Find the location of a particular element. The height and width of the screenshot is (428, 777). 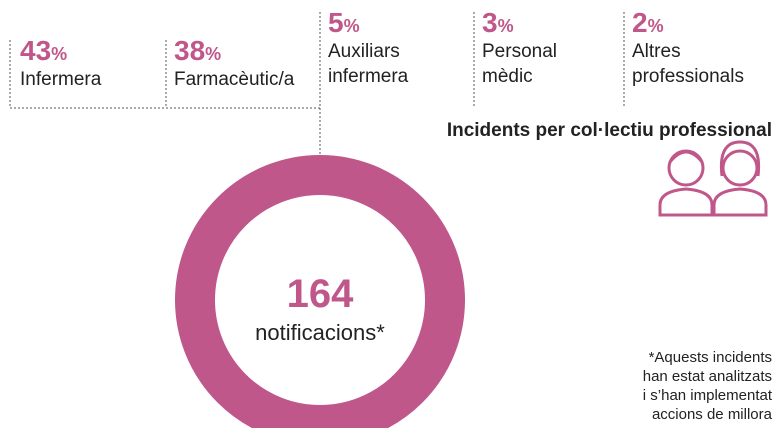

percent: 2% is located at coordinates (648, 22).